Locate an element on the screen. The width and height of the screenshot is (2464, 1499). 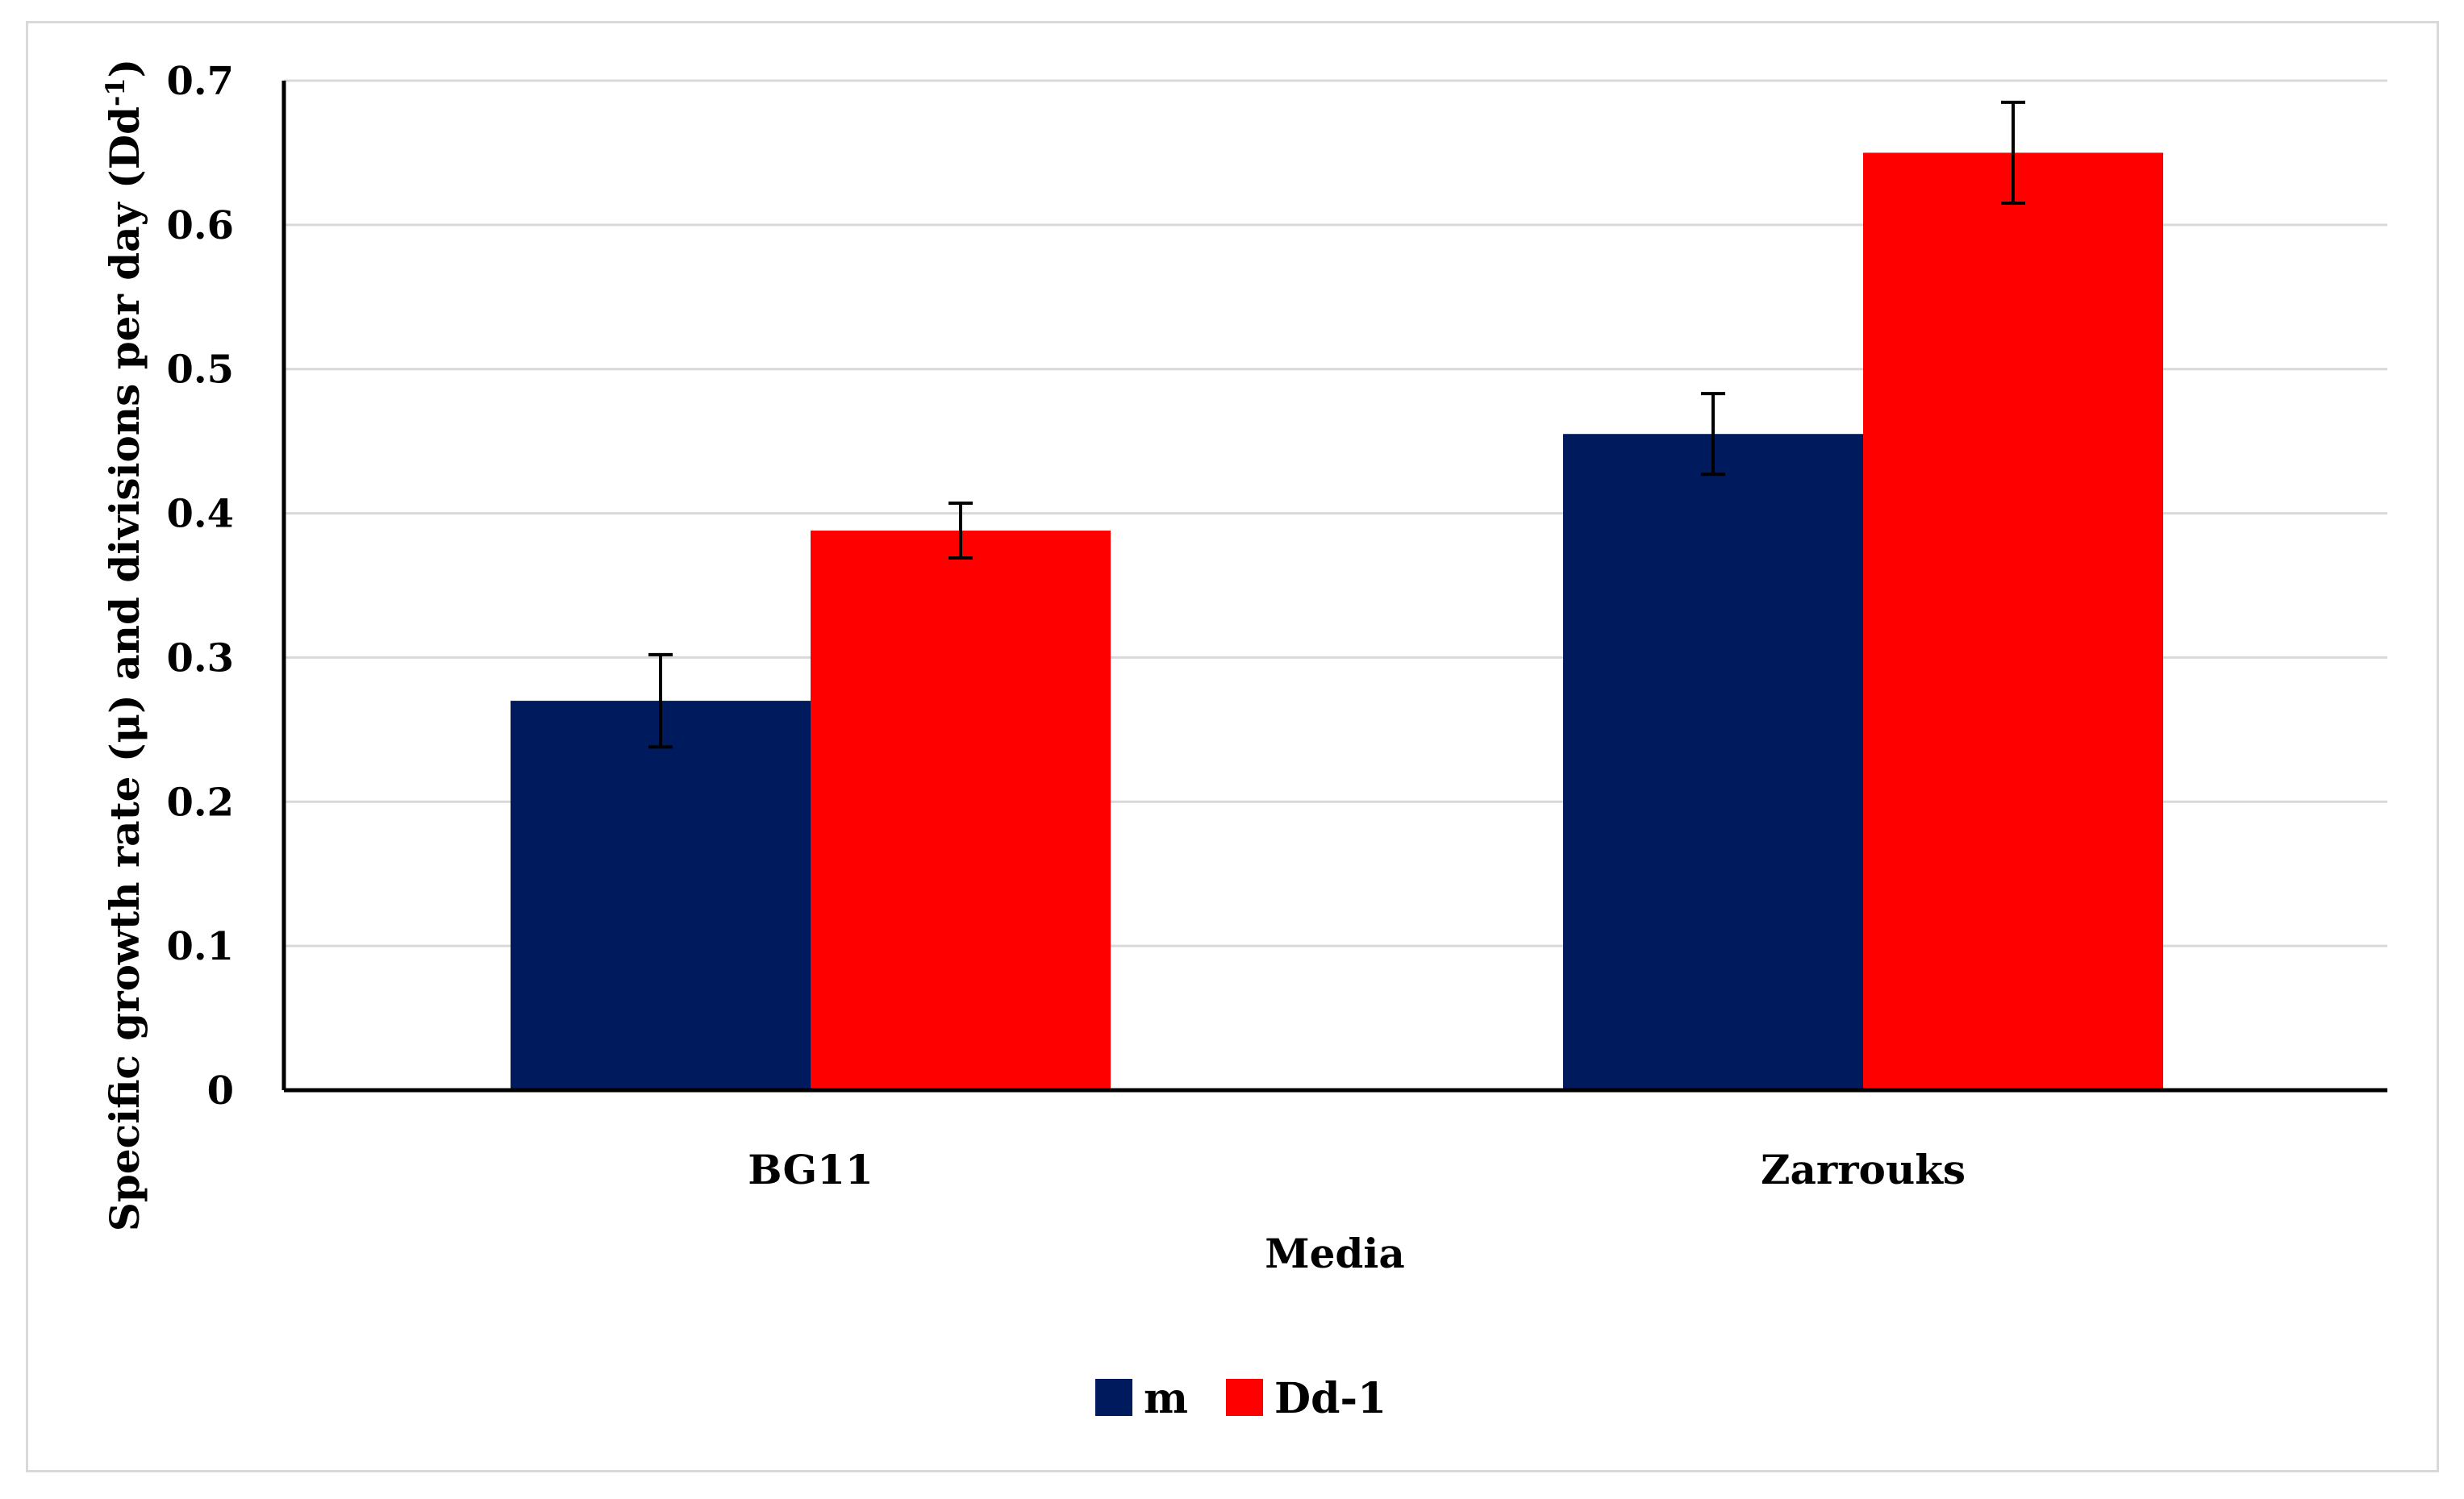
y-tick-label: 0 is located at coordinates (220, 1091).